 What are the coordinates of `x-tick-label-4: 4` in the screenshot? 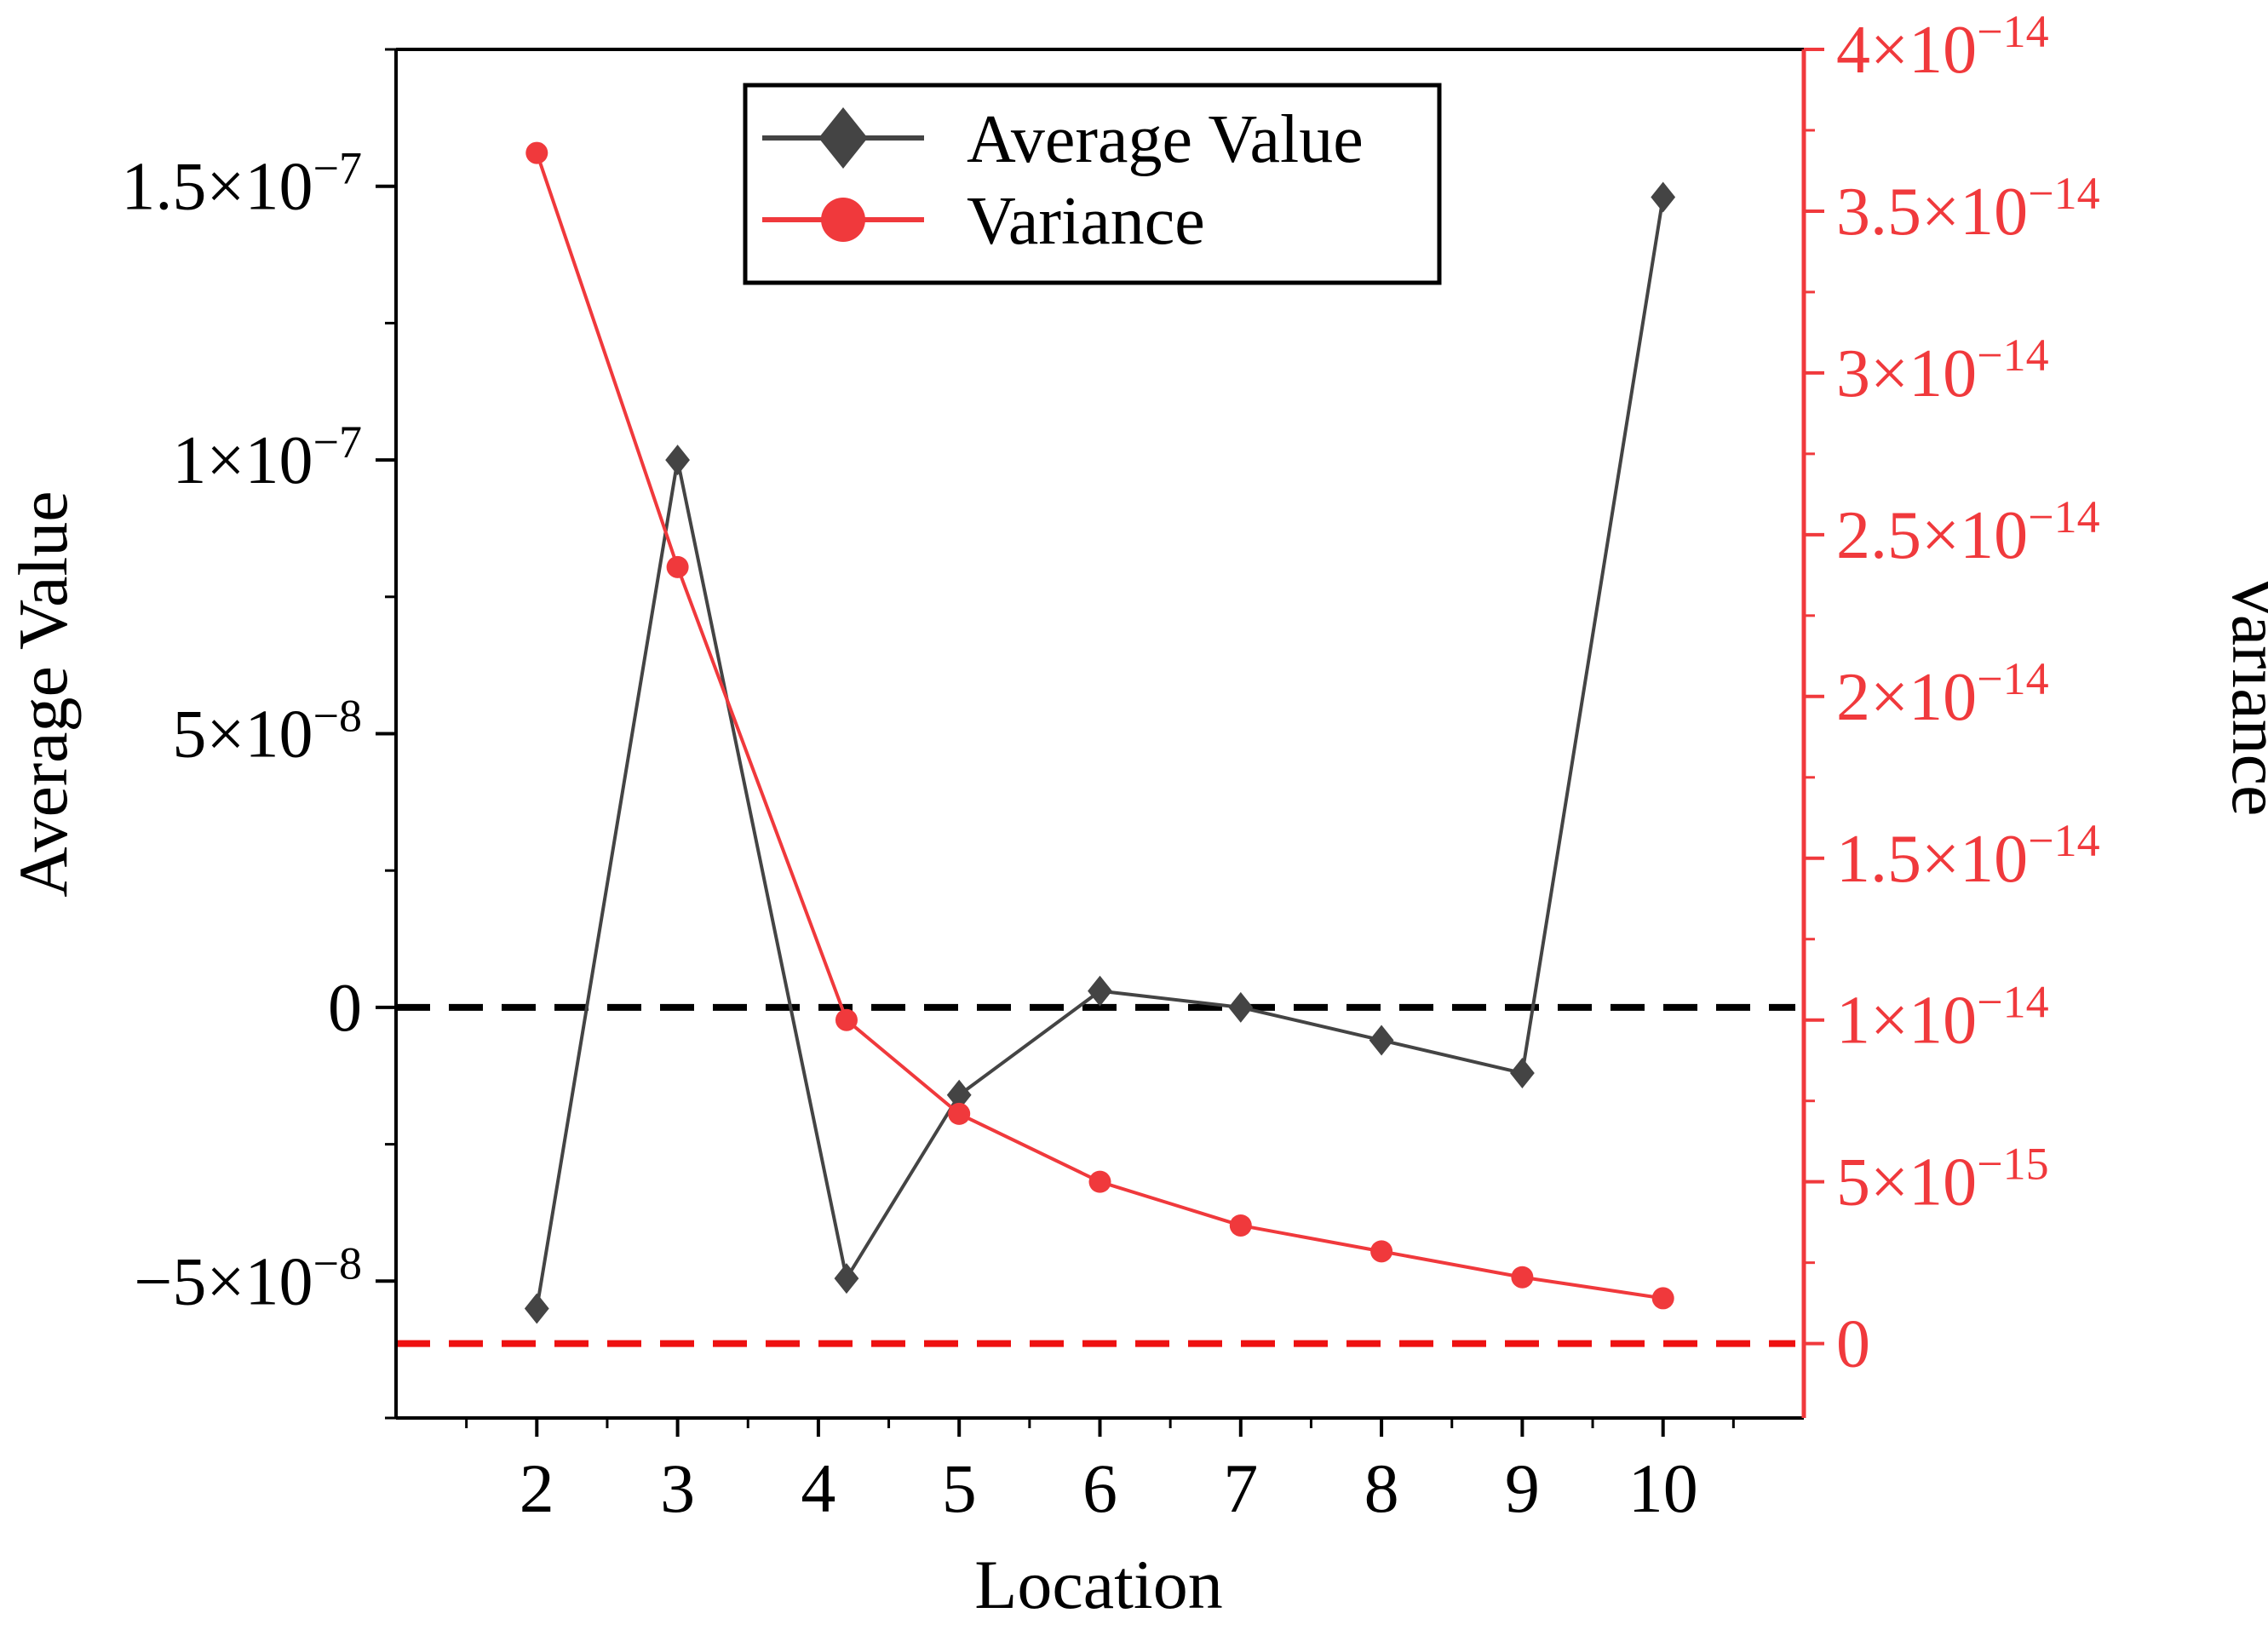 It's located at (818, 1488).